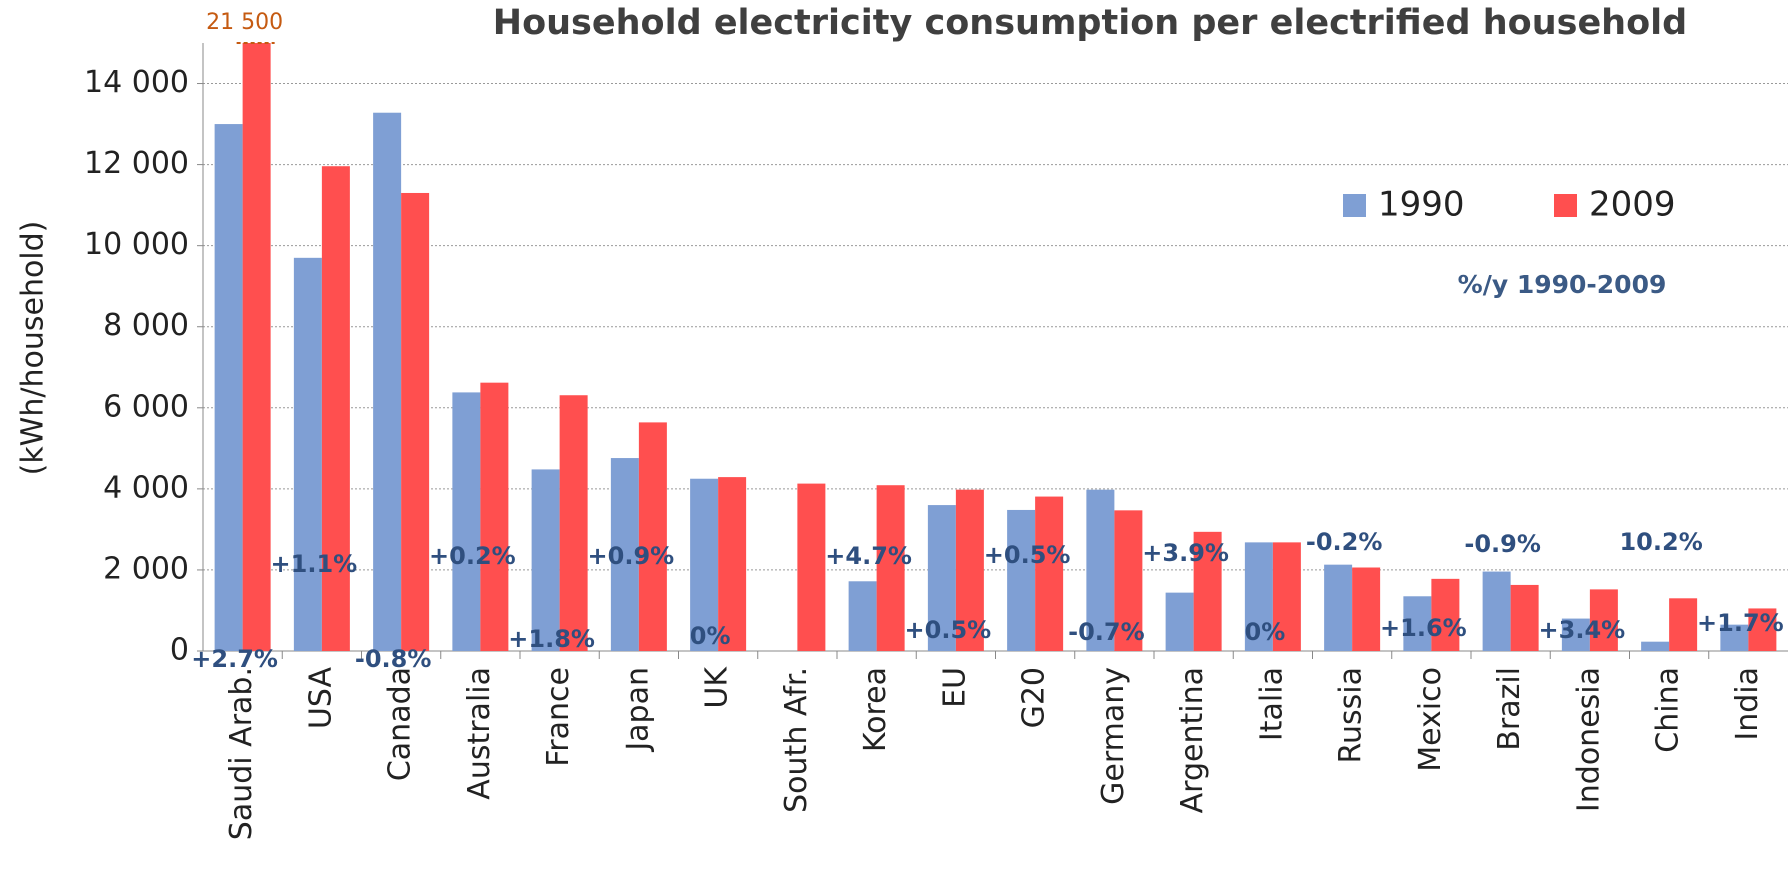  Describe the element at coordinates (1421, 205) in the screenshot. I see `legend-label: 1990` at that location.